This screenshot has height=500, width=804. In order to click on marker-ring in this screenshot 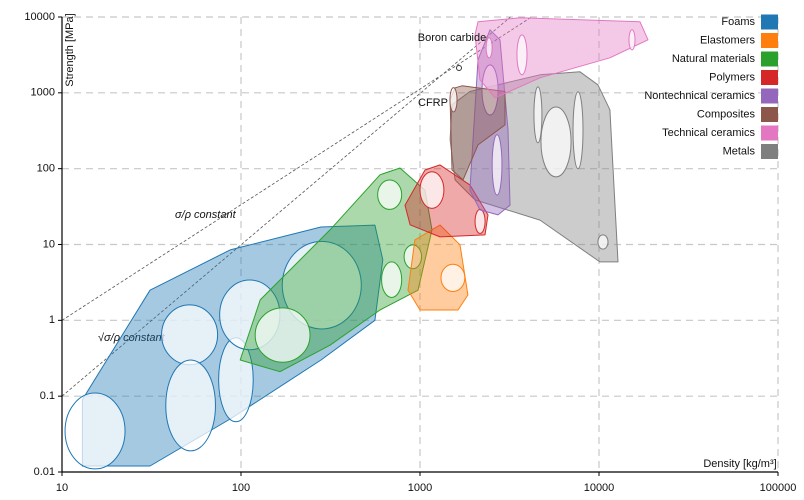, I will do `click(459, 68)`.